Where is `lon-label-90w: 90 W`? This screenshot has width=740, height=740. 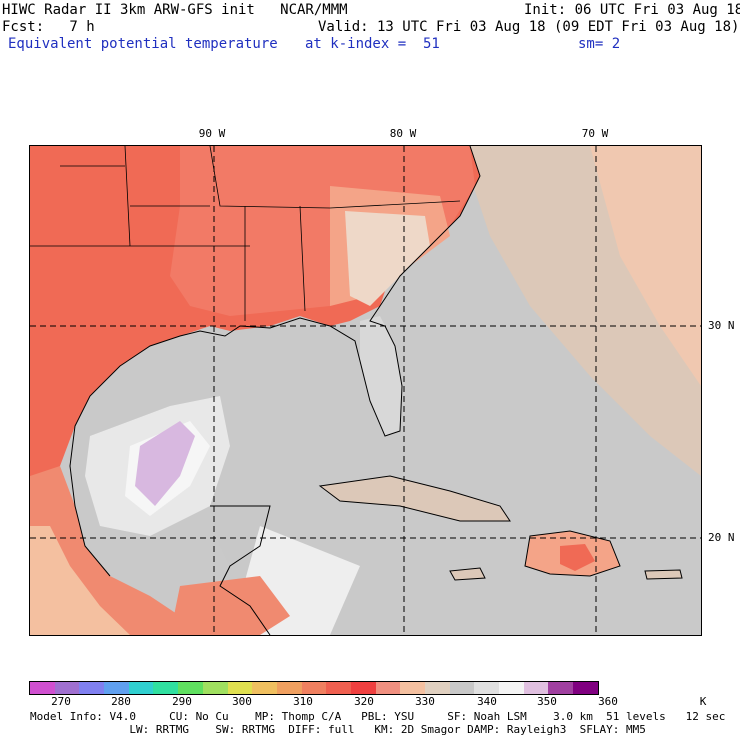 lon-label-90w: 90 W is located at coordinates (212, 133).